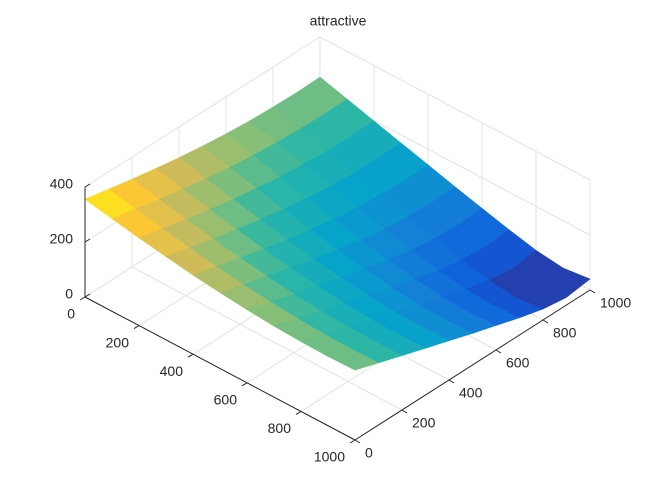  What do you see at coordinates (62, 239) in the screenshot?
I see `z-tick-label: 200` at bounding box center [62, 239].